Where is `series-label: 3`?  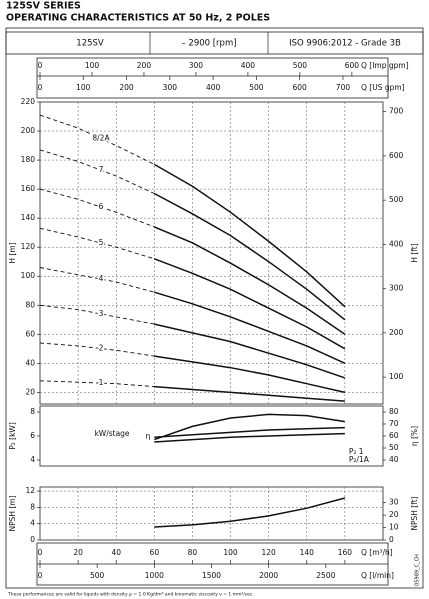
series-label: 3 is located at coordinates (101, 313).